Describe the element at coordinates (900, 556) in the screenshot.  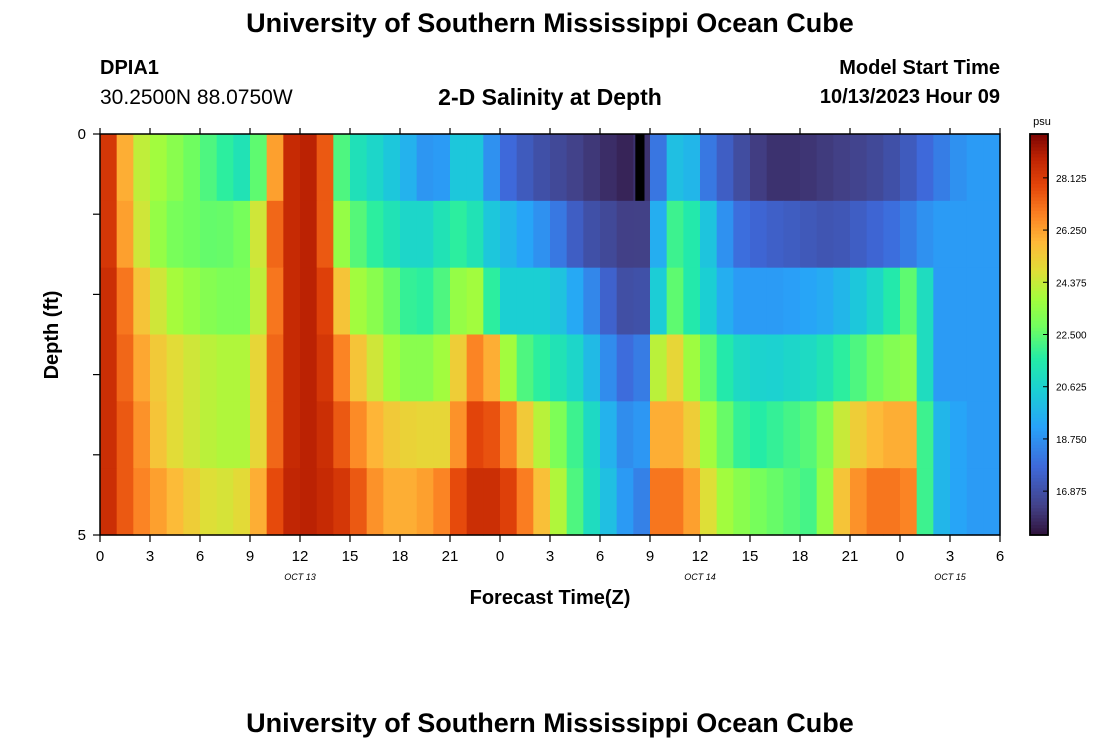
I see `x-tick-label: 0` at that location.